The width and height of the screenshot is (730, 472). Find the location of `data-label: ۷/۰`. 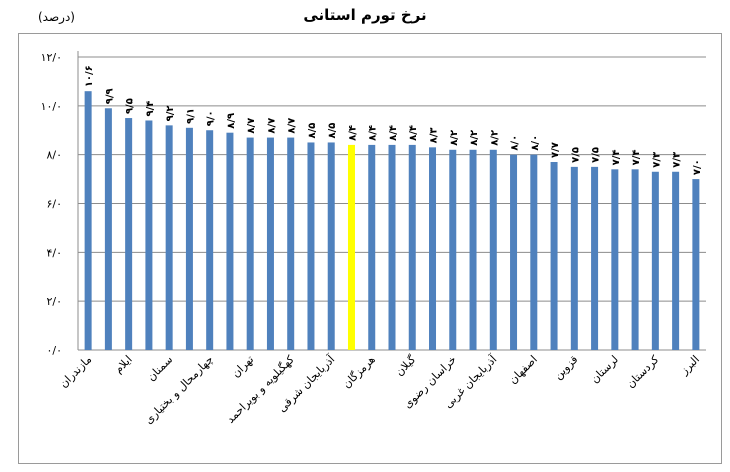

data-label: ۷/۰ is located at coordinates (697, 167).